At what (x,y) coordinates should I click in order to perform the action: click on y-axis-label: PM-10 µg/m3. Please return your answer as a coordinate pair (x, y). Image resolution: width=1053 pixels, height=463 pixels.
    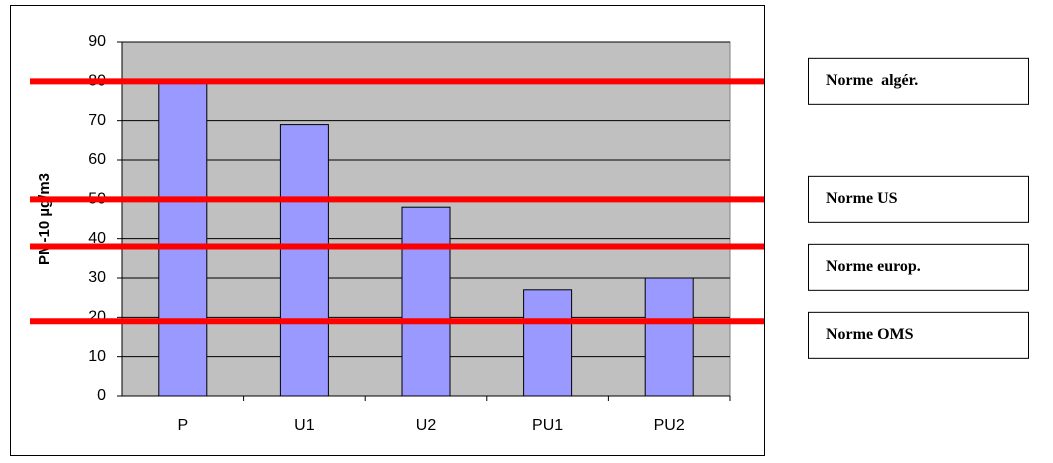
    Looking at the image, I should click on (44, 219).